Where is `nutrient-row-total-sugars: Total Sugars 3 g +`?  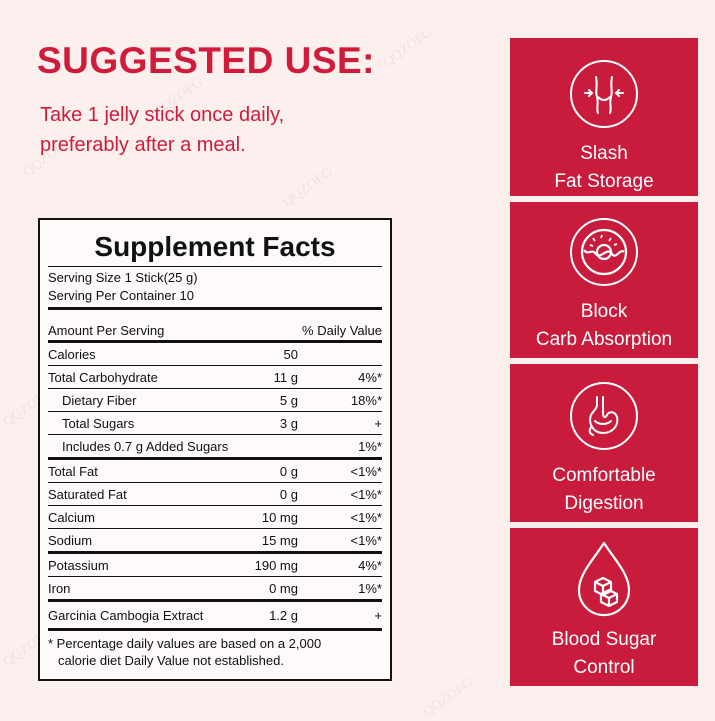
nutrient-row-total-sugars: Total Sugars 3 g + is located at coordinates (215, 423).